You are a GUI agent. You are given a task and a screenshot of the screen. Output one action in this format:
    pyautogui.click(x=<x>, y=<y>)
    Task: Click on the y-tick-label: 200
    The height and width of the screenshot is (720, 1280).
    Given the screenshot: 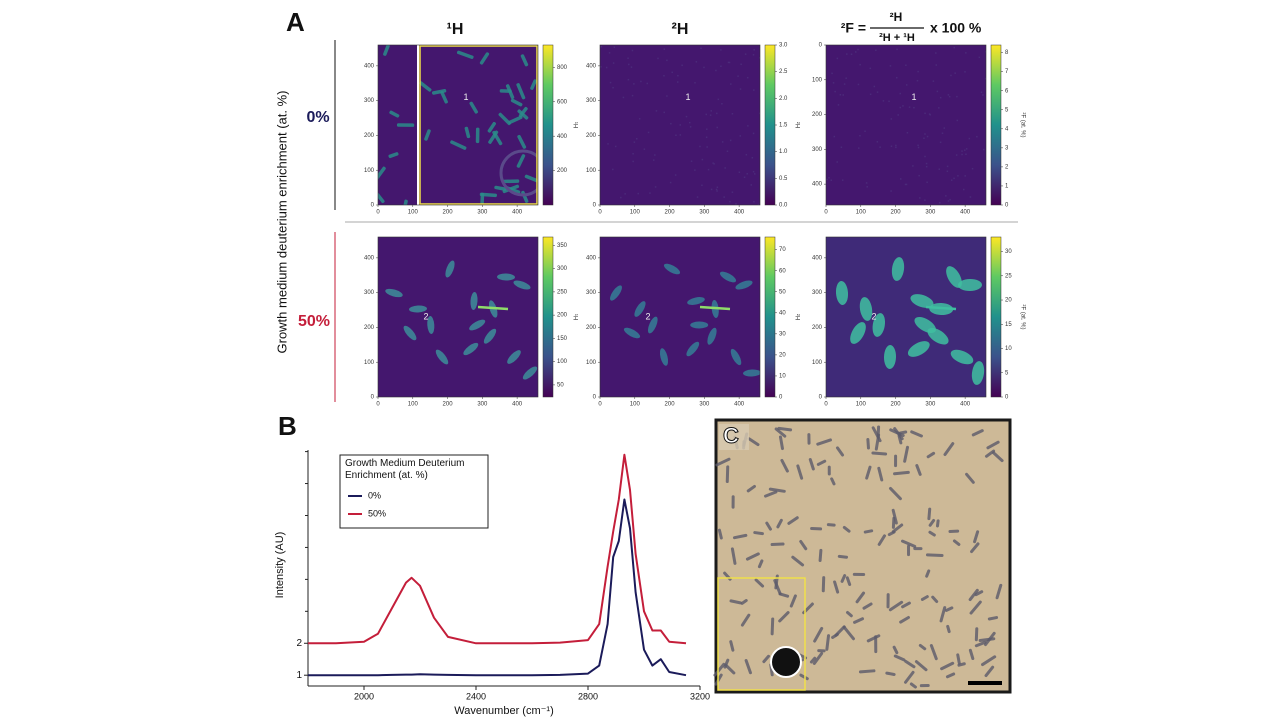 What is the action you would take?
    pyautogui.click(x=817, y=328)
    